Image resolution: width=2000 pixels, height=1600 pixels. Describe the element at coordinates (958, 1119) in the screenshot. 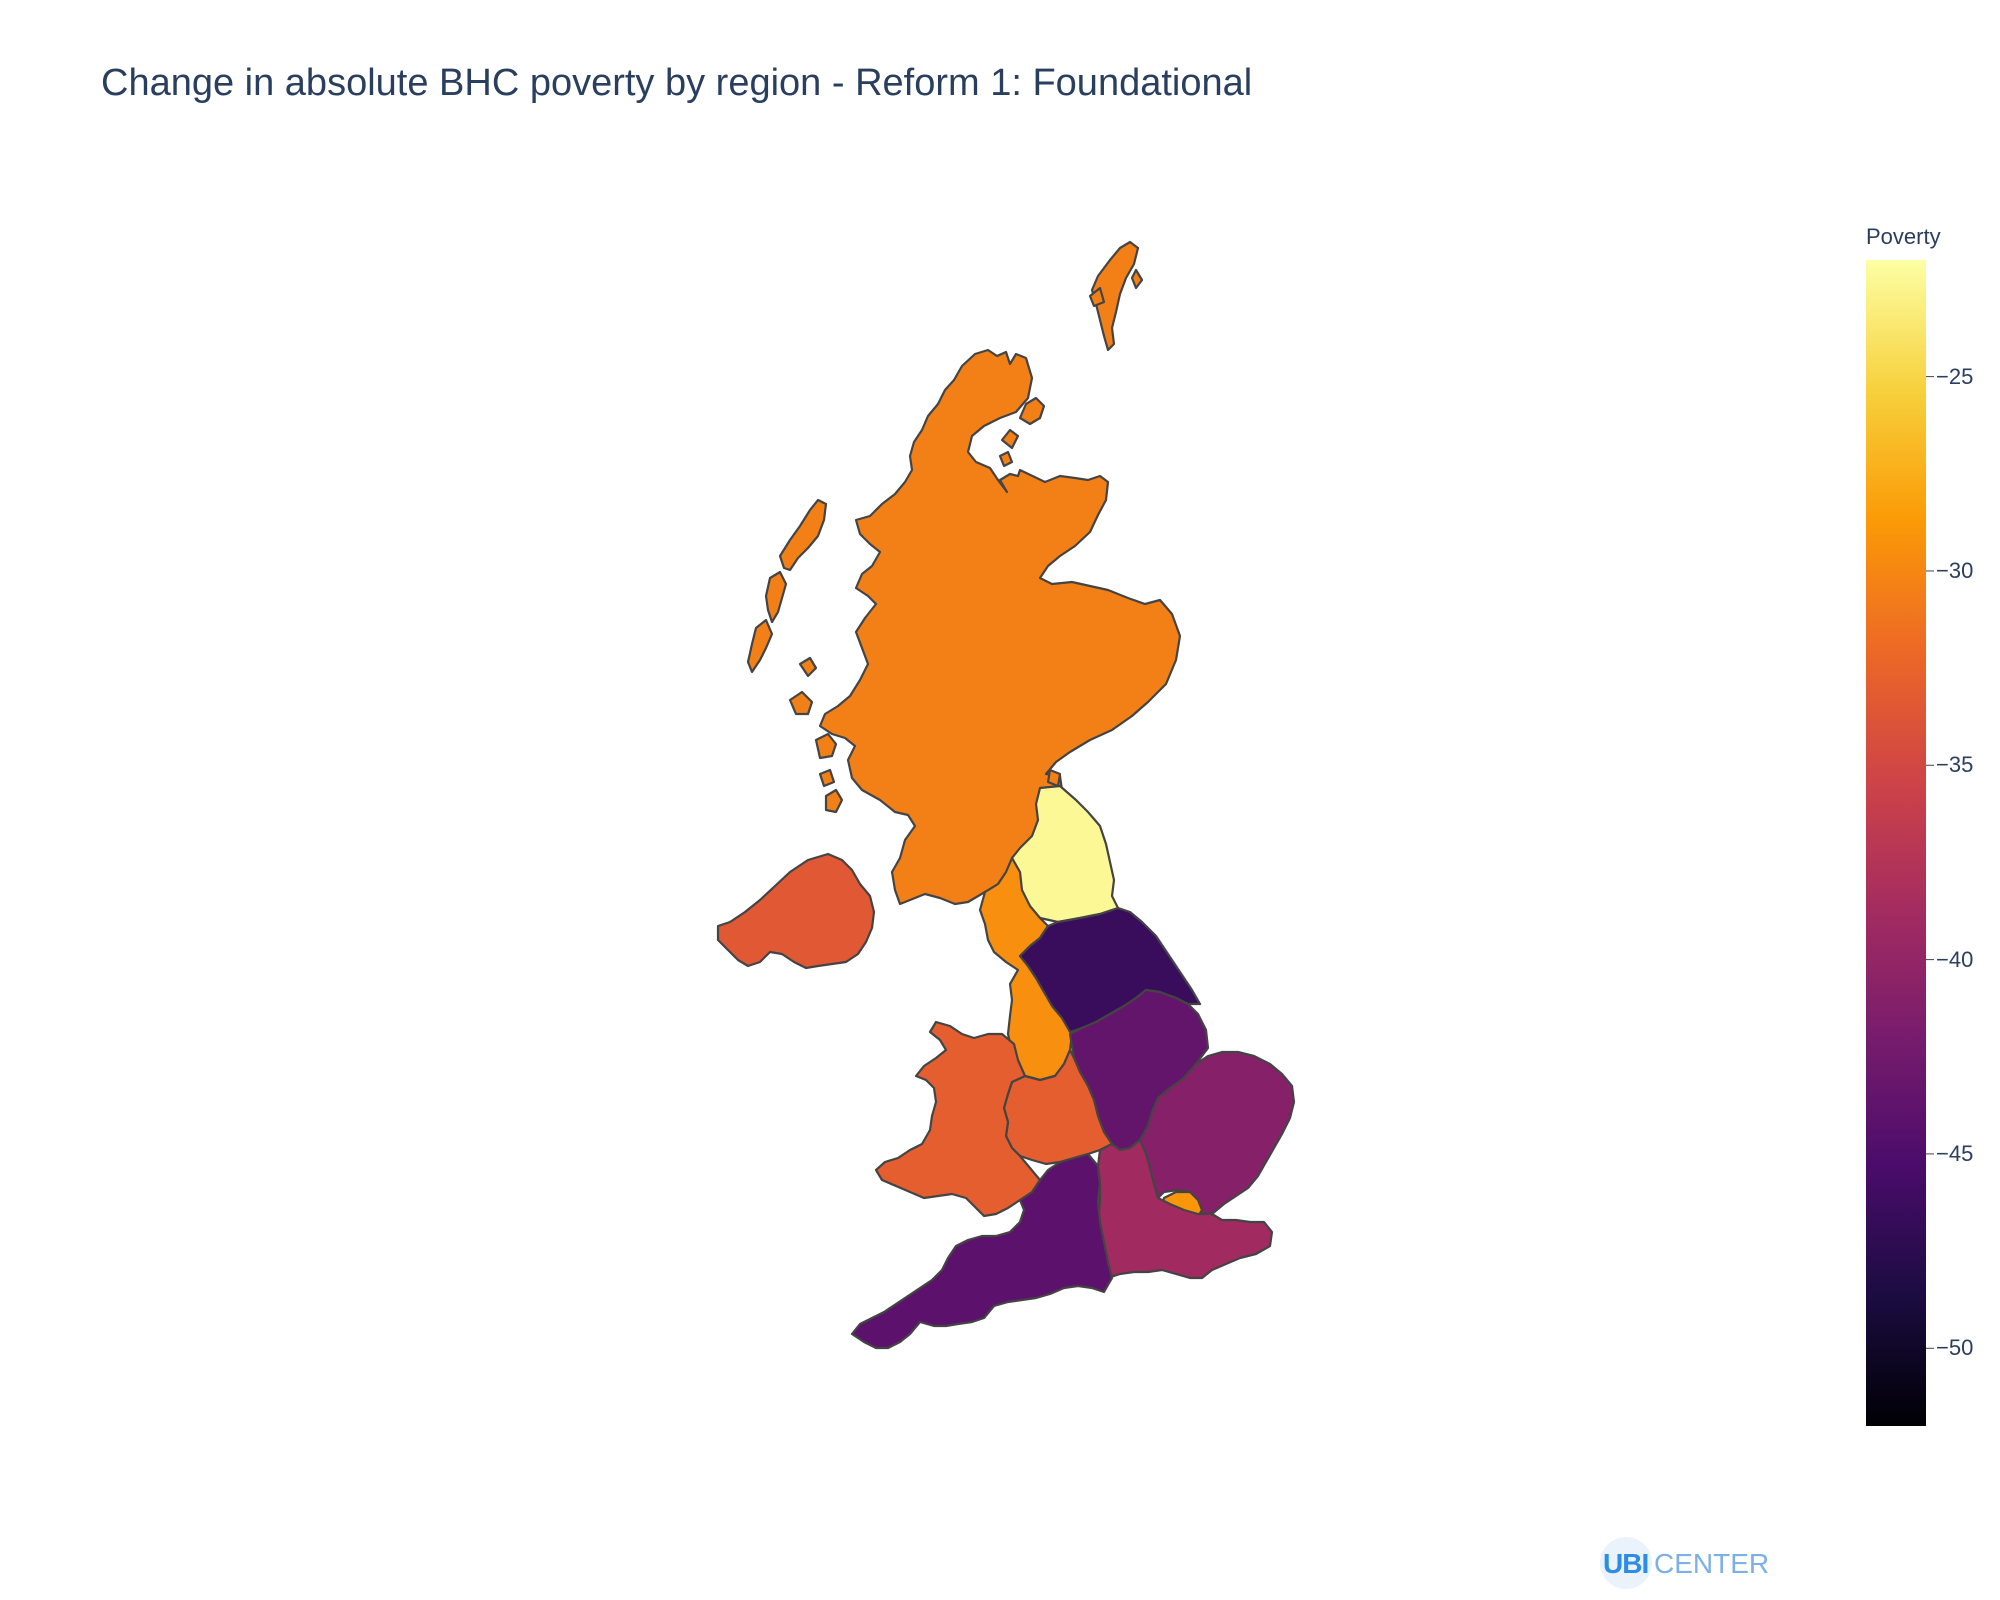

I see `region-wales` at that location.